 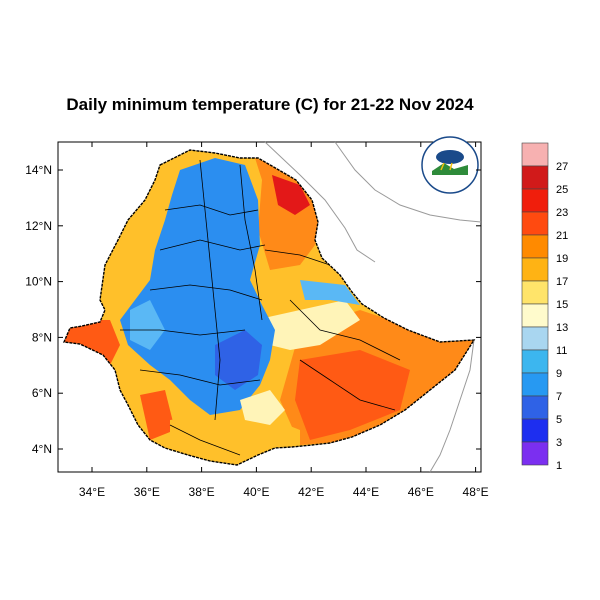 I want to click on cool-highlands-edge, so click(x=147, y=325).